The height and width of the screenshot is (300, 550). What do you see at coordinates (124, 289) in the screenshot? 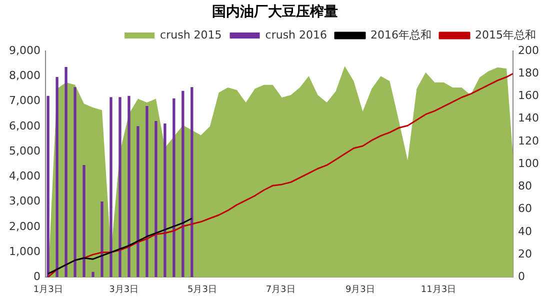
I see `x-tick-label: 3月3日` at bounding box center [124, 289].